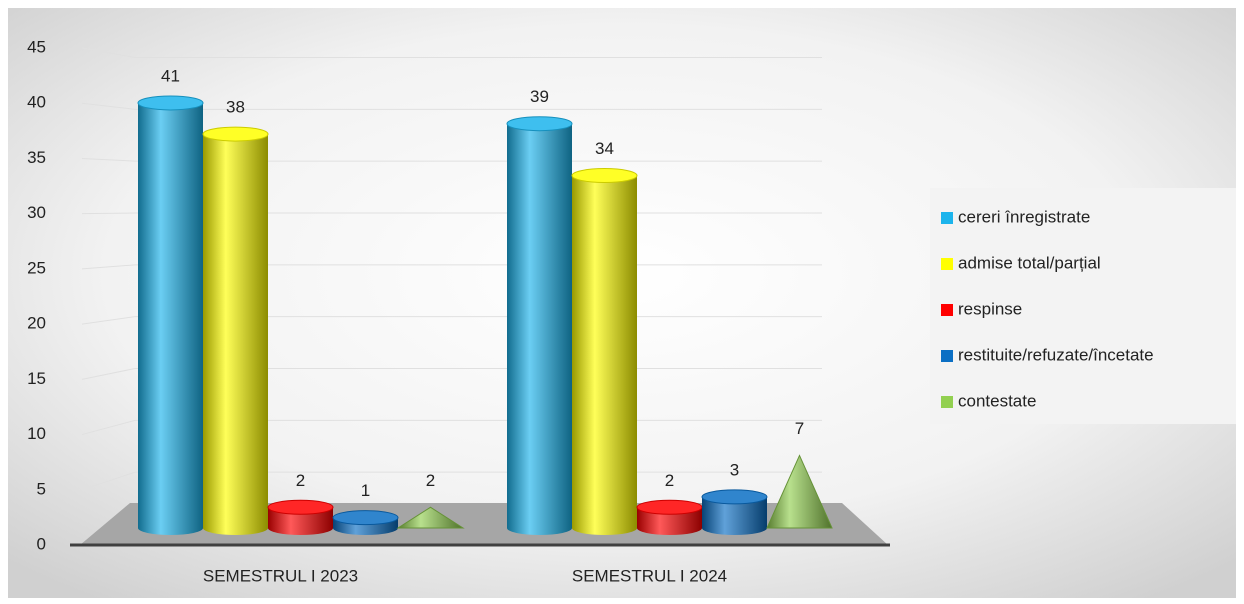 The height and width of the screenshot is (604, 1244). I want to click on data-label: 34, so click(604, 148).